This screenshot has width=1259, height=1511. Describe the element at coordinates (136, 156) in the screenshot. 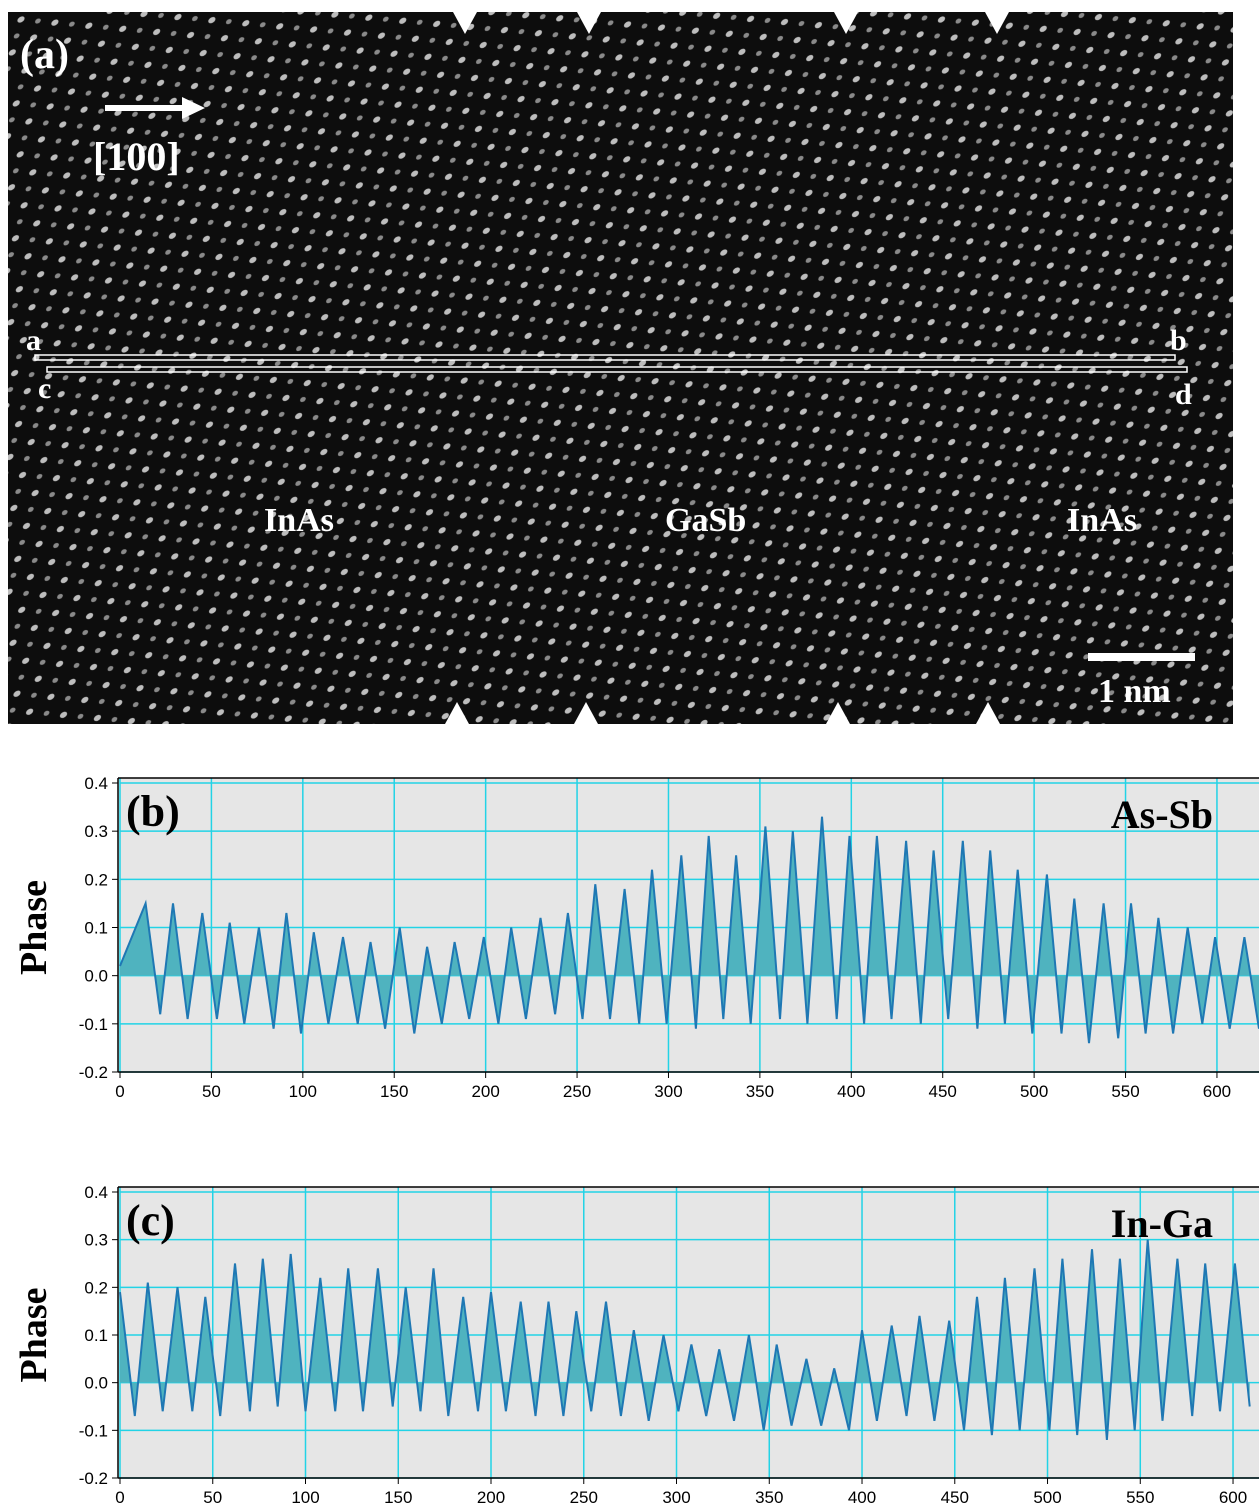

I see `direction-label: [100]` at that location.